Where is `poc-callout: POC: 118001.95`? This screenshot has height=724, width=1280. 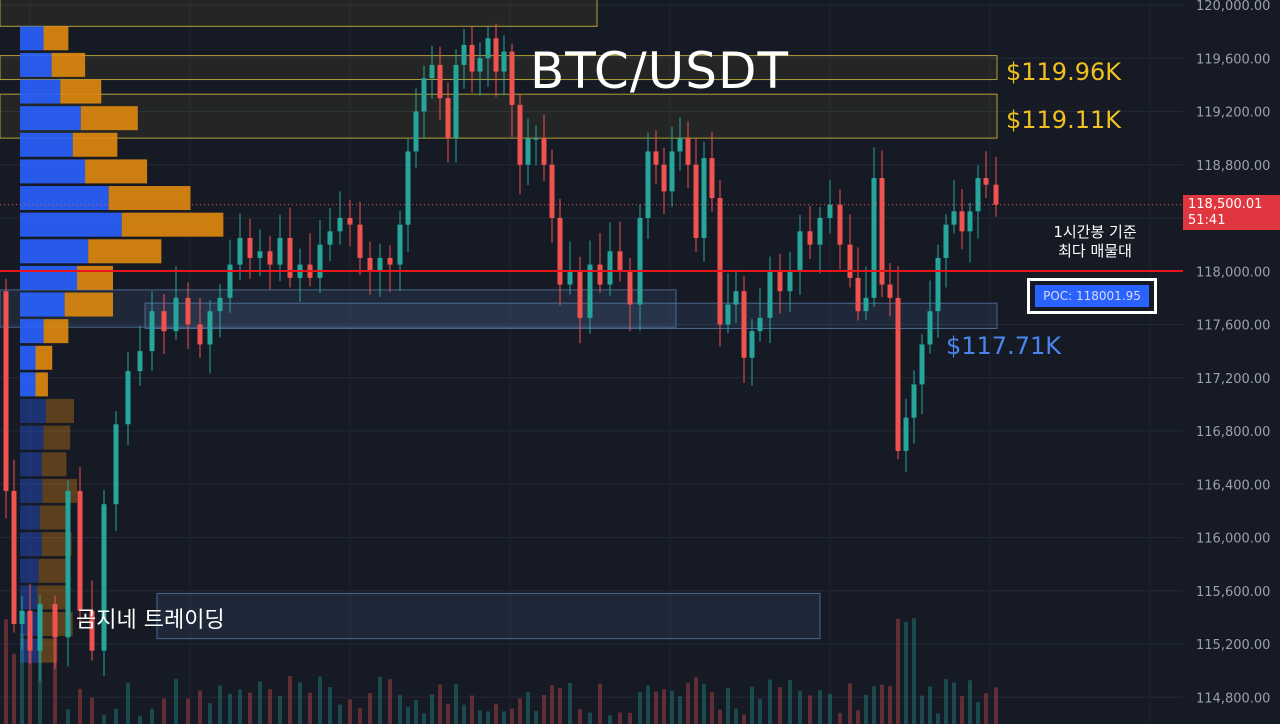
poc-callout: POC: 118001.95 is located at coordinates (1092, 296).